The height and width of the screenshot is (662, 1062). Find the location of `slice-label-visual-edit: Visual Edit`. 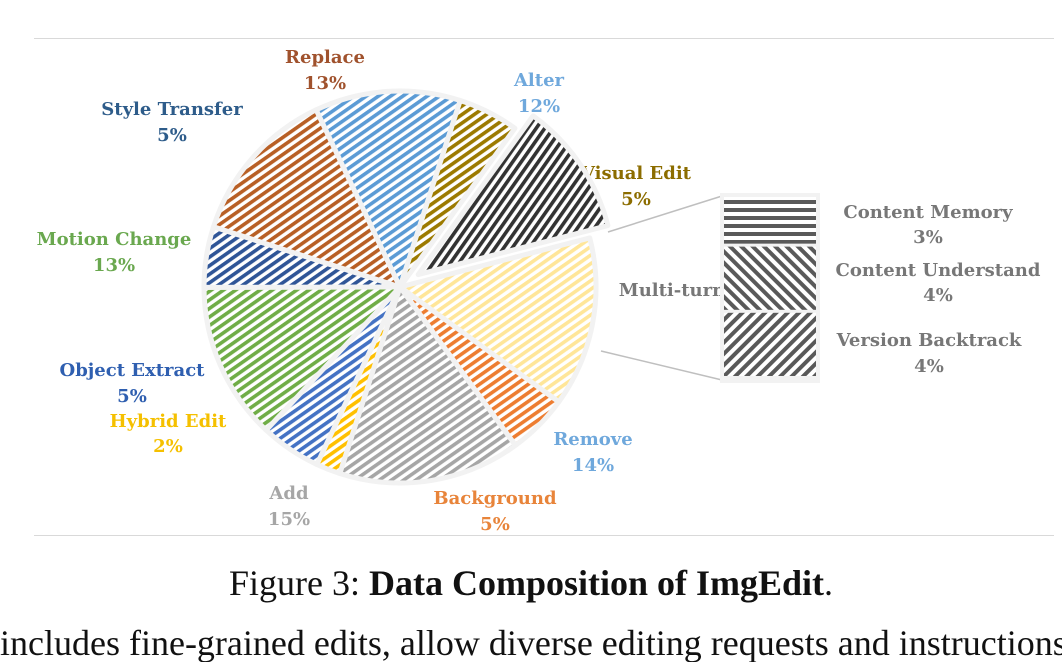

slice-label-visual-edit: Visual Edit is located at coordinates (636, 173).